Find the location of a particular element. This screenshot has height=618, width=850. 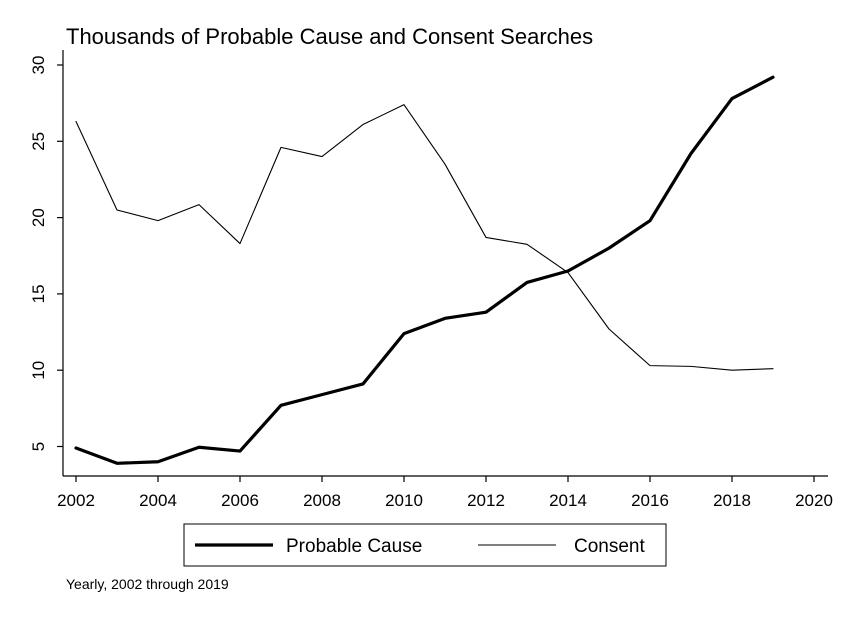

x-axis: 2002 2004 2006 2008 2010 2012 2014 2016 2018 2020 is located at coordinates (445, 492).